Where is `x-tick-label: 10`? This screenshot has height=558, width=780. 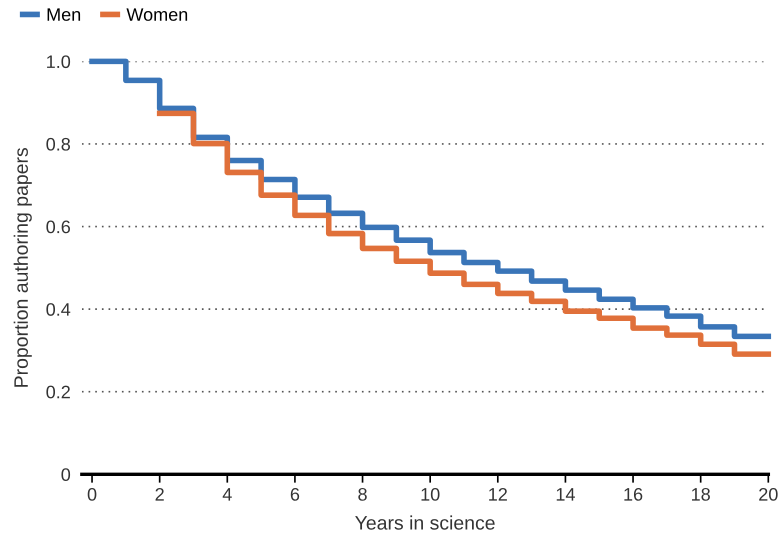
x-tick-label: 10 is located at coordinates (431, 494).